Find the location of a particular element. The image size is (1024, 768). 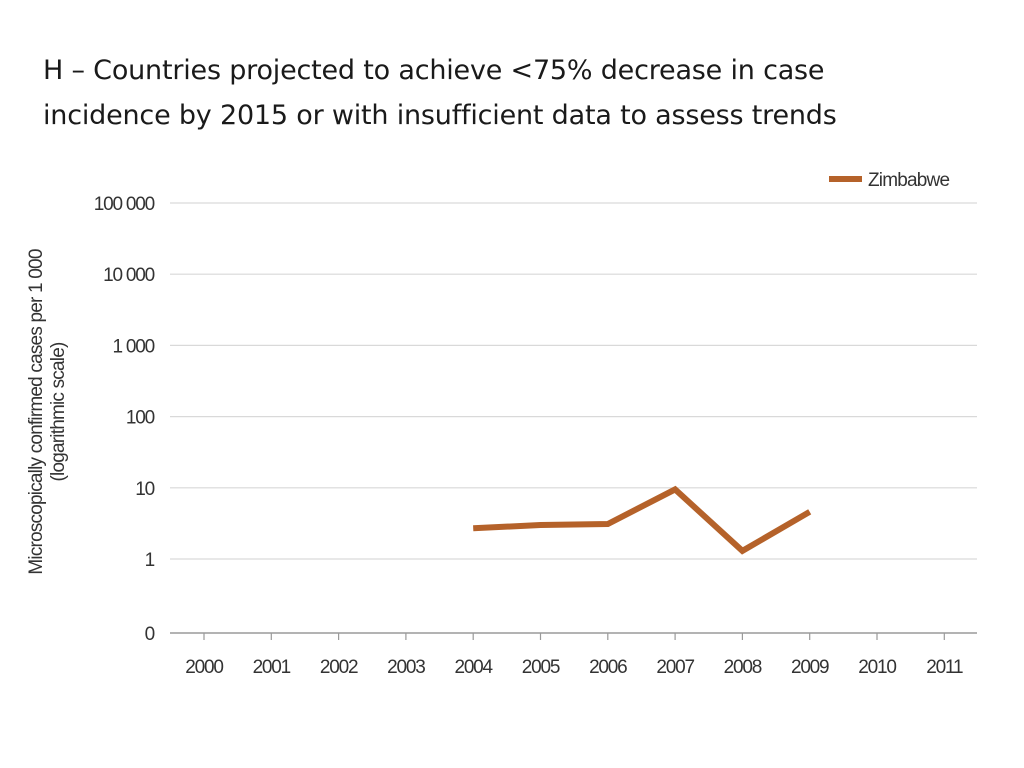

x-tick-label: 2005 is located at coordinates (541, 667).